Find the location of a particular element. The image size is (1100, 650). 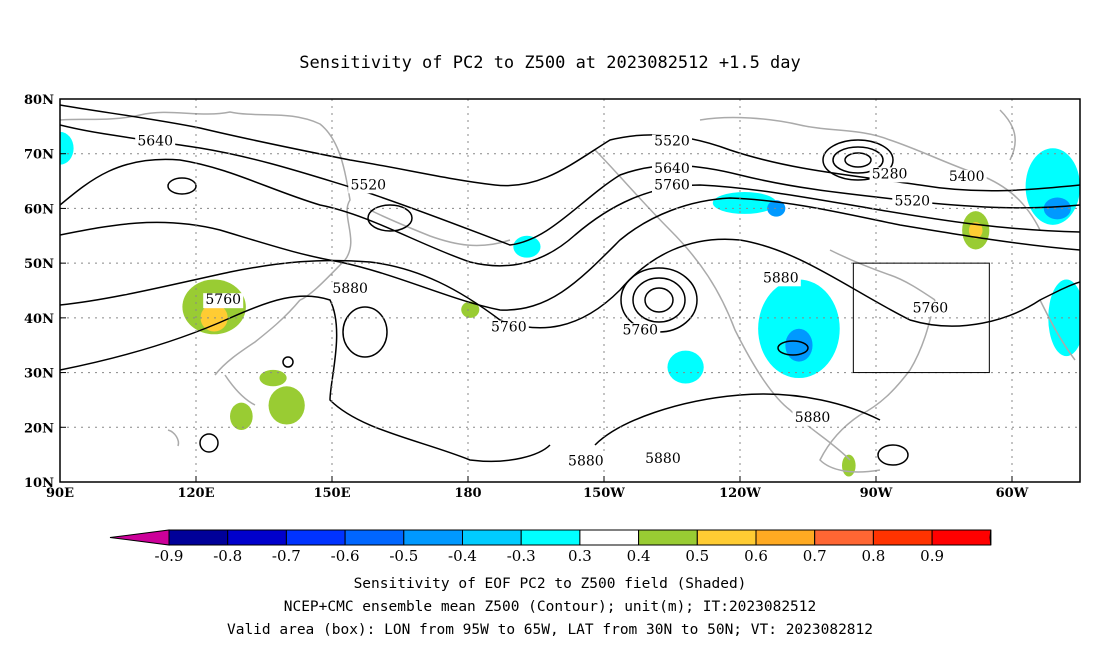

lon-tick-label: 120E is located at coordinates (195, 493).